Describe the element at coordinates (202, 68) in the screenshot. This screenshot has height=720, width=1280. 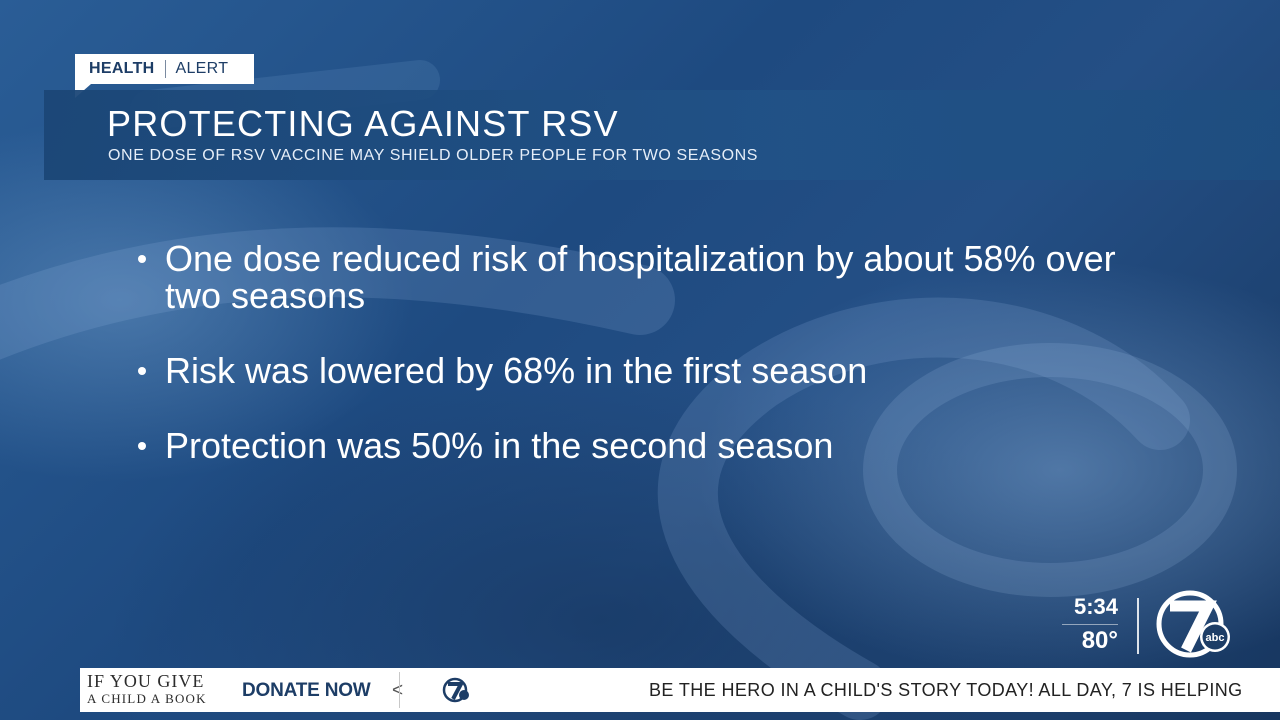
I see `tag-alert-label: ALERT` at that location.